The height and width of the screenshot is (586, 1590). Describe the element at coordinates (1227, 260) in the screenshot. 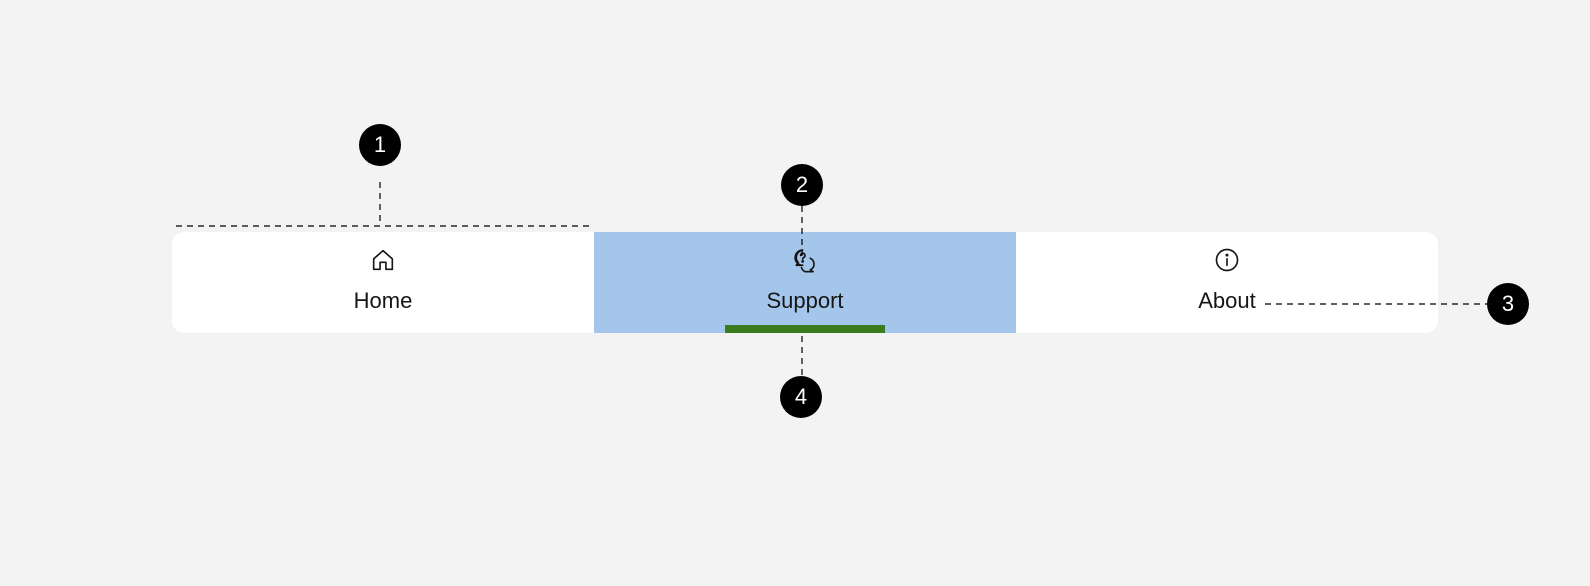

I see `info-icon` at that location.